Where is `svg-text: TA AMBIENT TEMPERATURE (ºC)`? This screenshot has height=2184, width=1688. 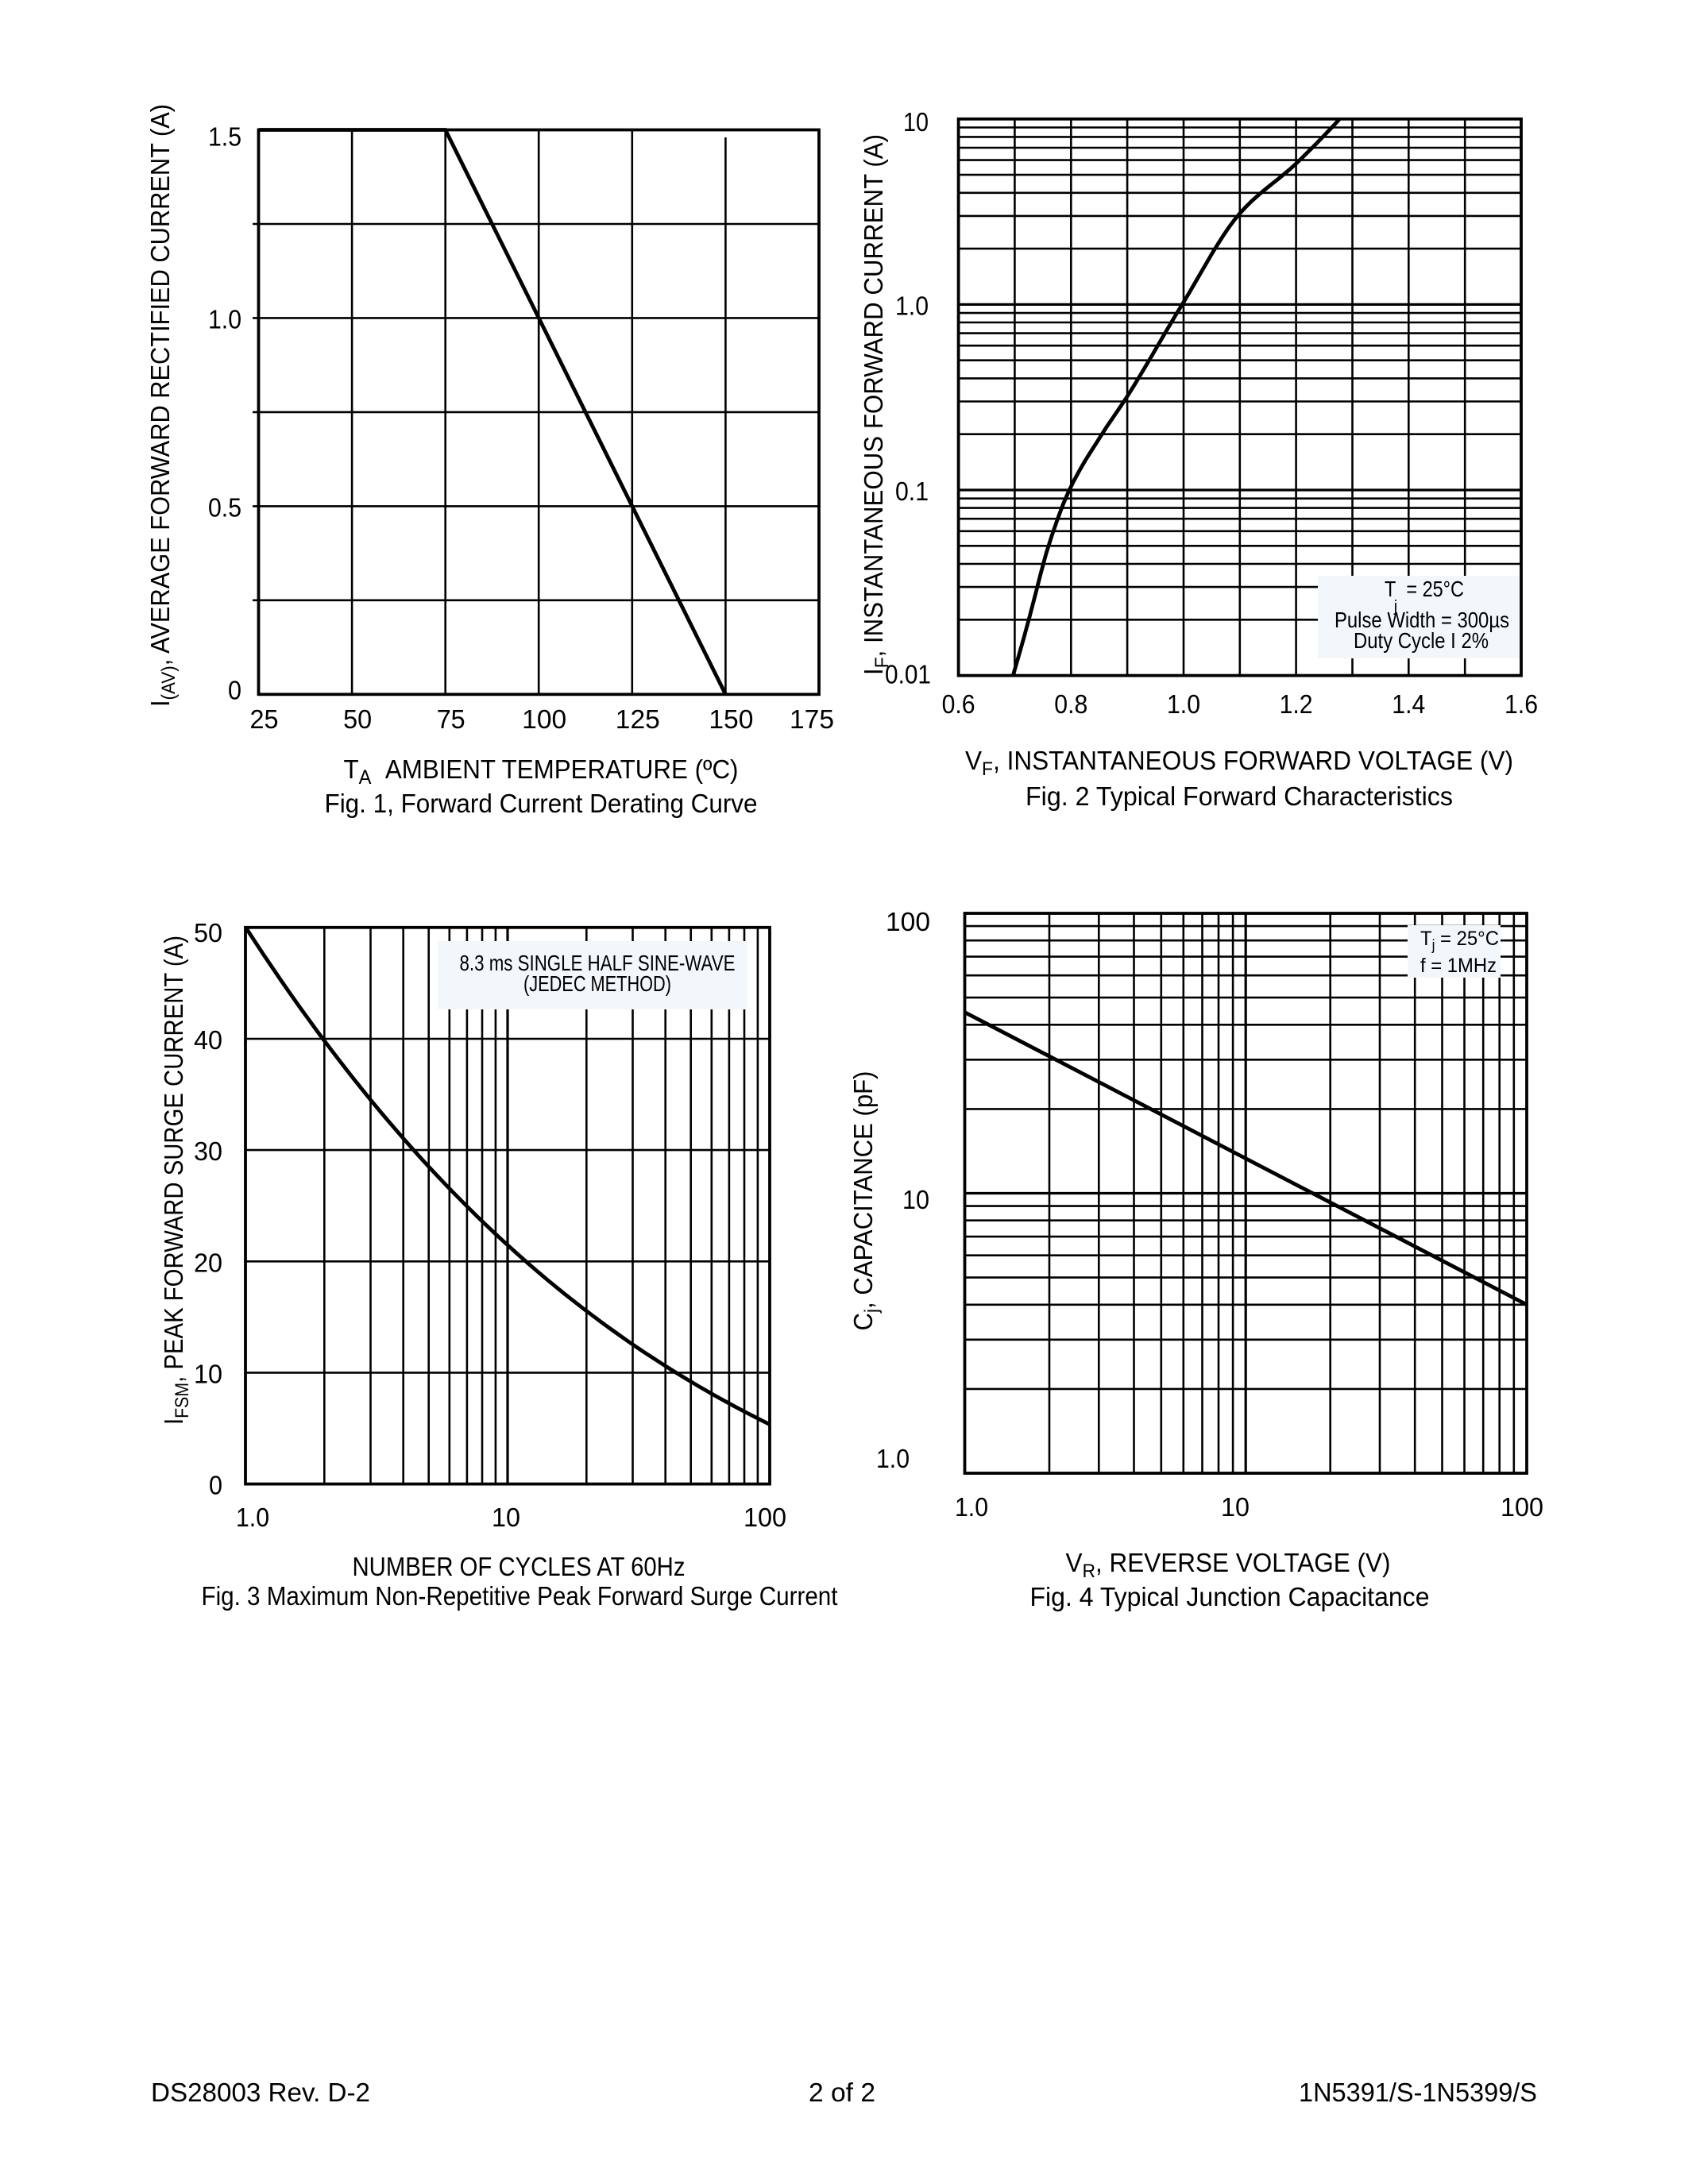 svg-text: TA AMBIENT TEMPERATURE (ºC) is located at coordinates (541, 771).